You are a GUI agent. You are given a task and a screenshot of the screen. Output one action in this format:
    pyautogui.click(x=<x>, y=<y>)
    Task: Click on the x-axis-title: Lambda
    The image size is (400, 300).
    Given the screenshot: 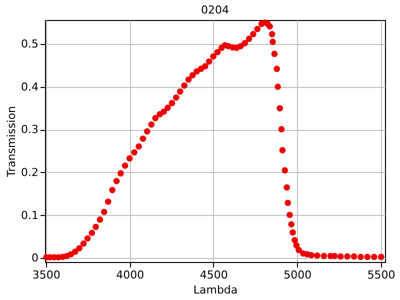 What is the action you would take?
    pyautogui.click(x=215, y=290)
    